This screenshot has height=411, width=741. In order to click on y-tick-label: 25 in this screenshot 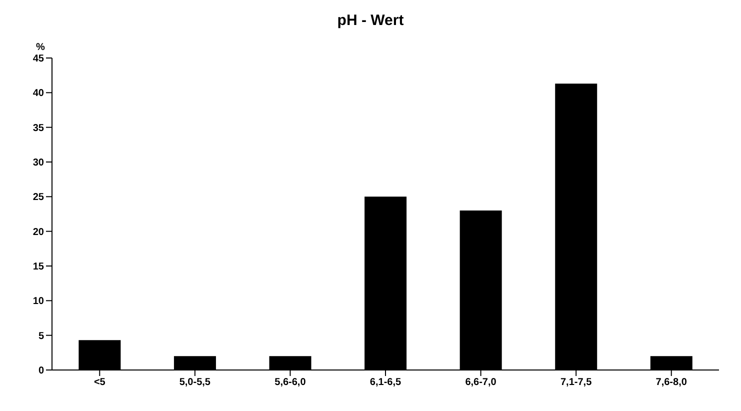, I will do `click(38, 198)`.